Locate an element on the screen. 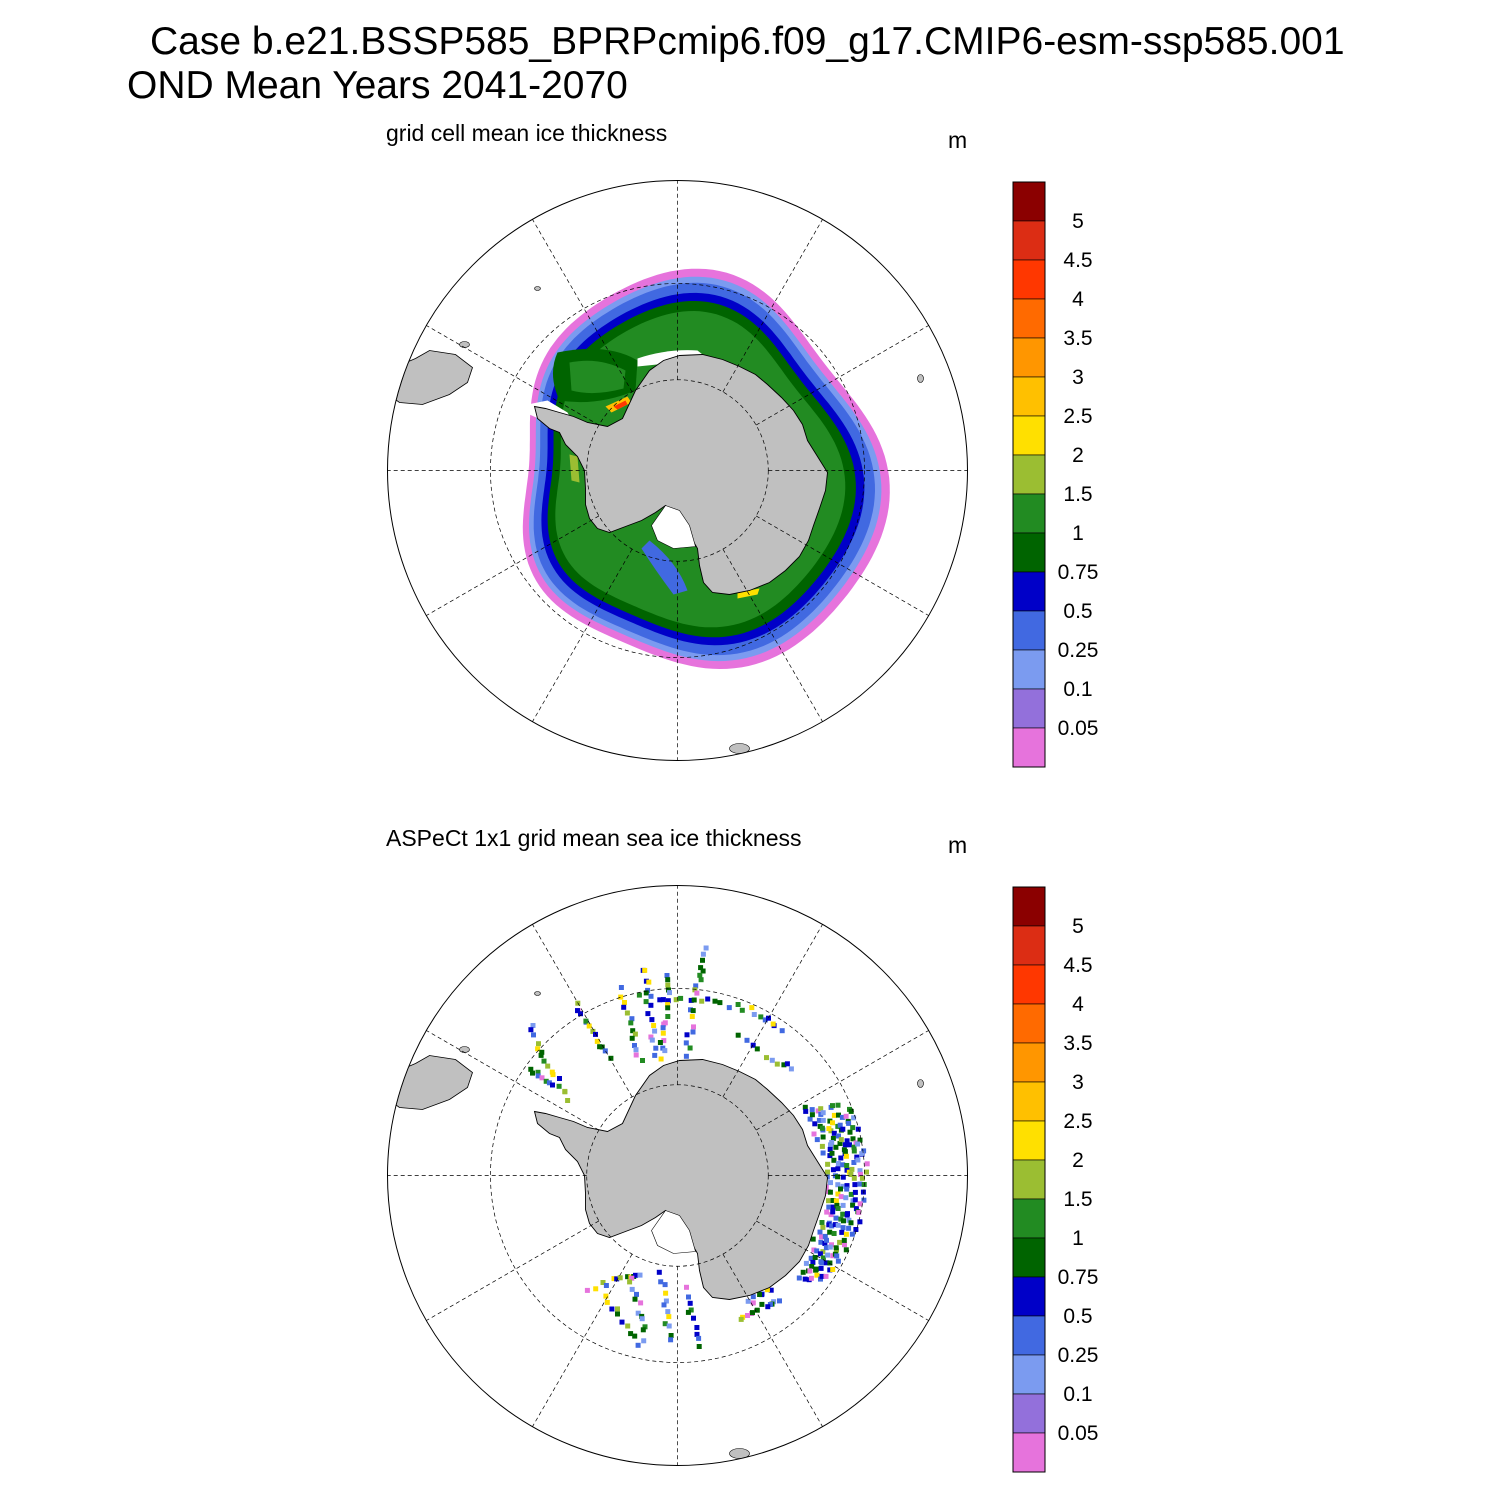 This screenshot has width=1500, height=1500. panel-2-title: ASPeCt 1x1 grid mean sea ice thickness is located at coordinates (594, 838).